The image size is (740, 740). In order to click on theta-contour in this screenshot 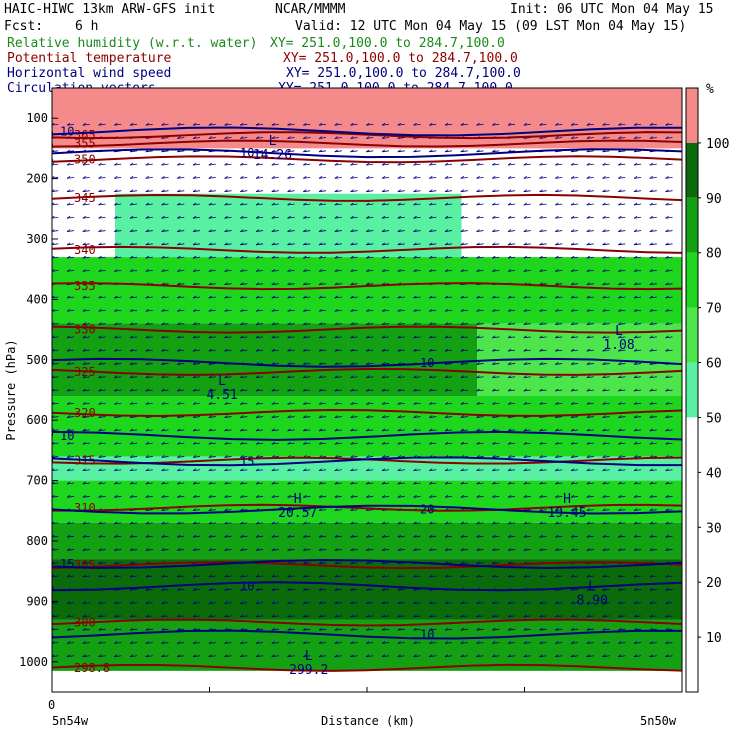, I will do `click(367, 286)`.